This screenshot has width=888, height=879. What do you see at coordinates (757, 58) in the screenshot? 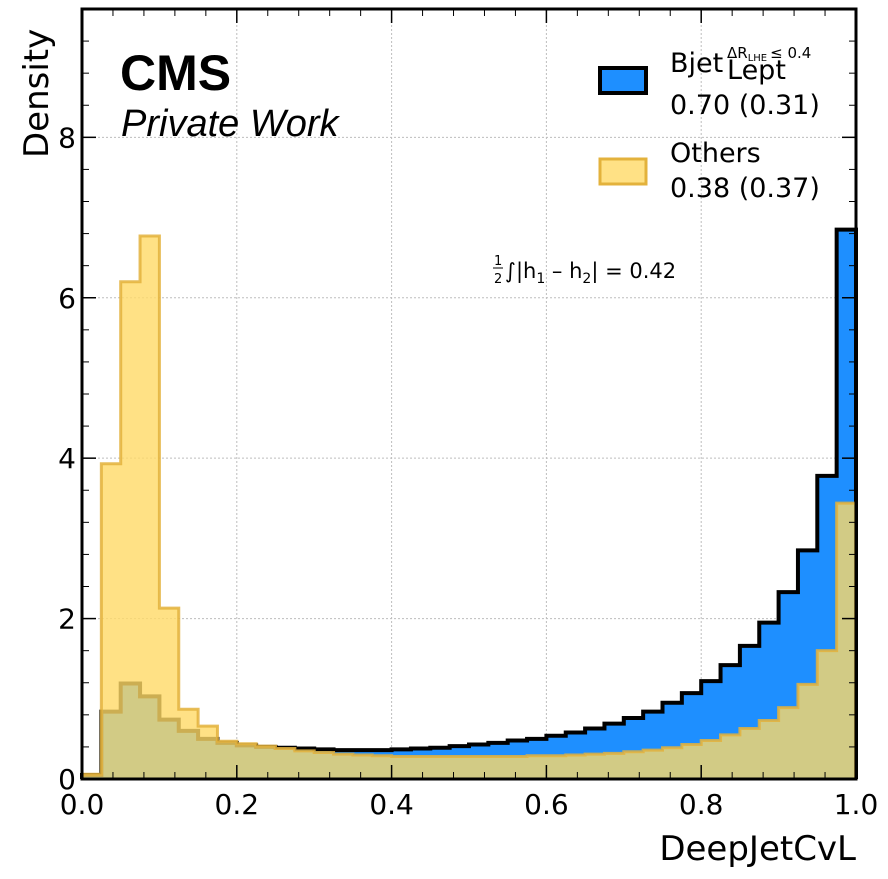
I see `legend-bjet-sup-sub: LHE` at bounding box center [757, 58].